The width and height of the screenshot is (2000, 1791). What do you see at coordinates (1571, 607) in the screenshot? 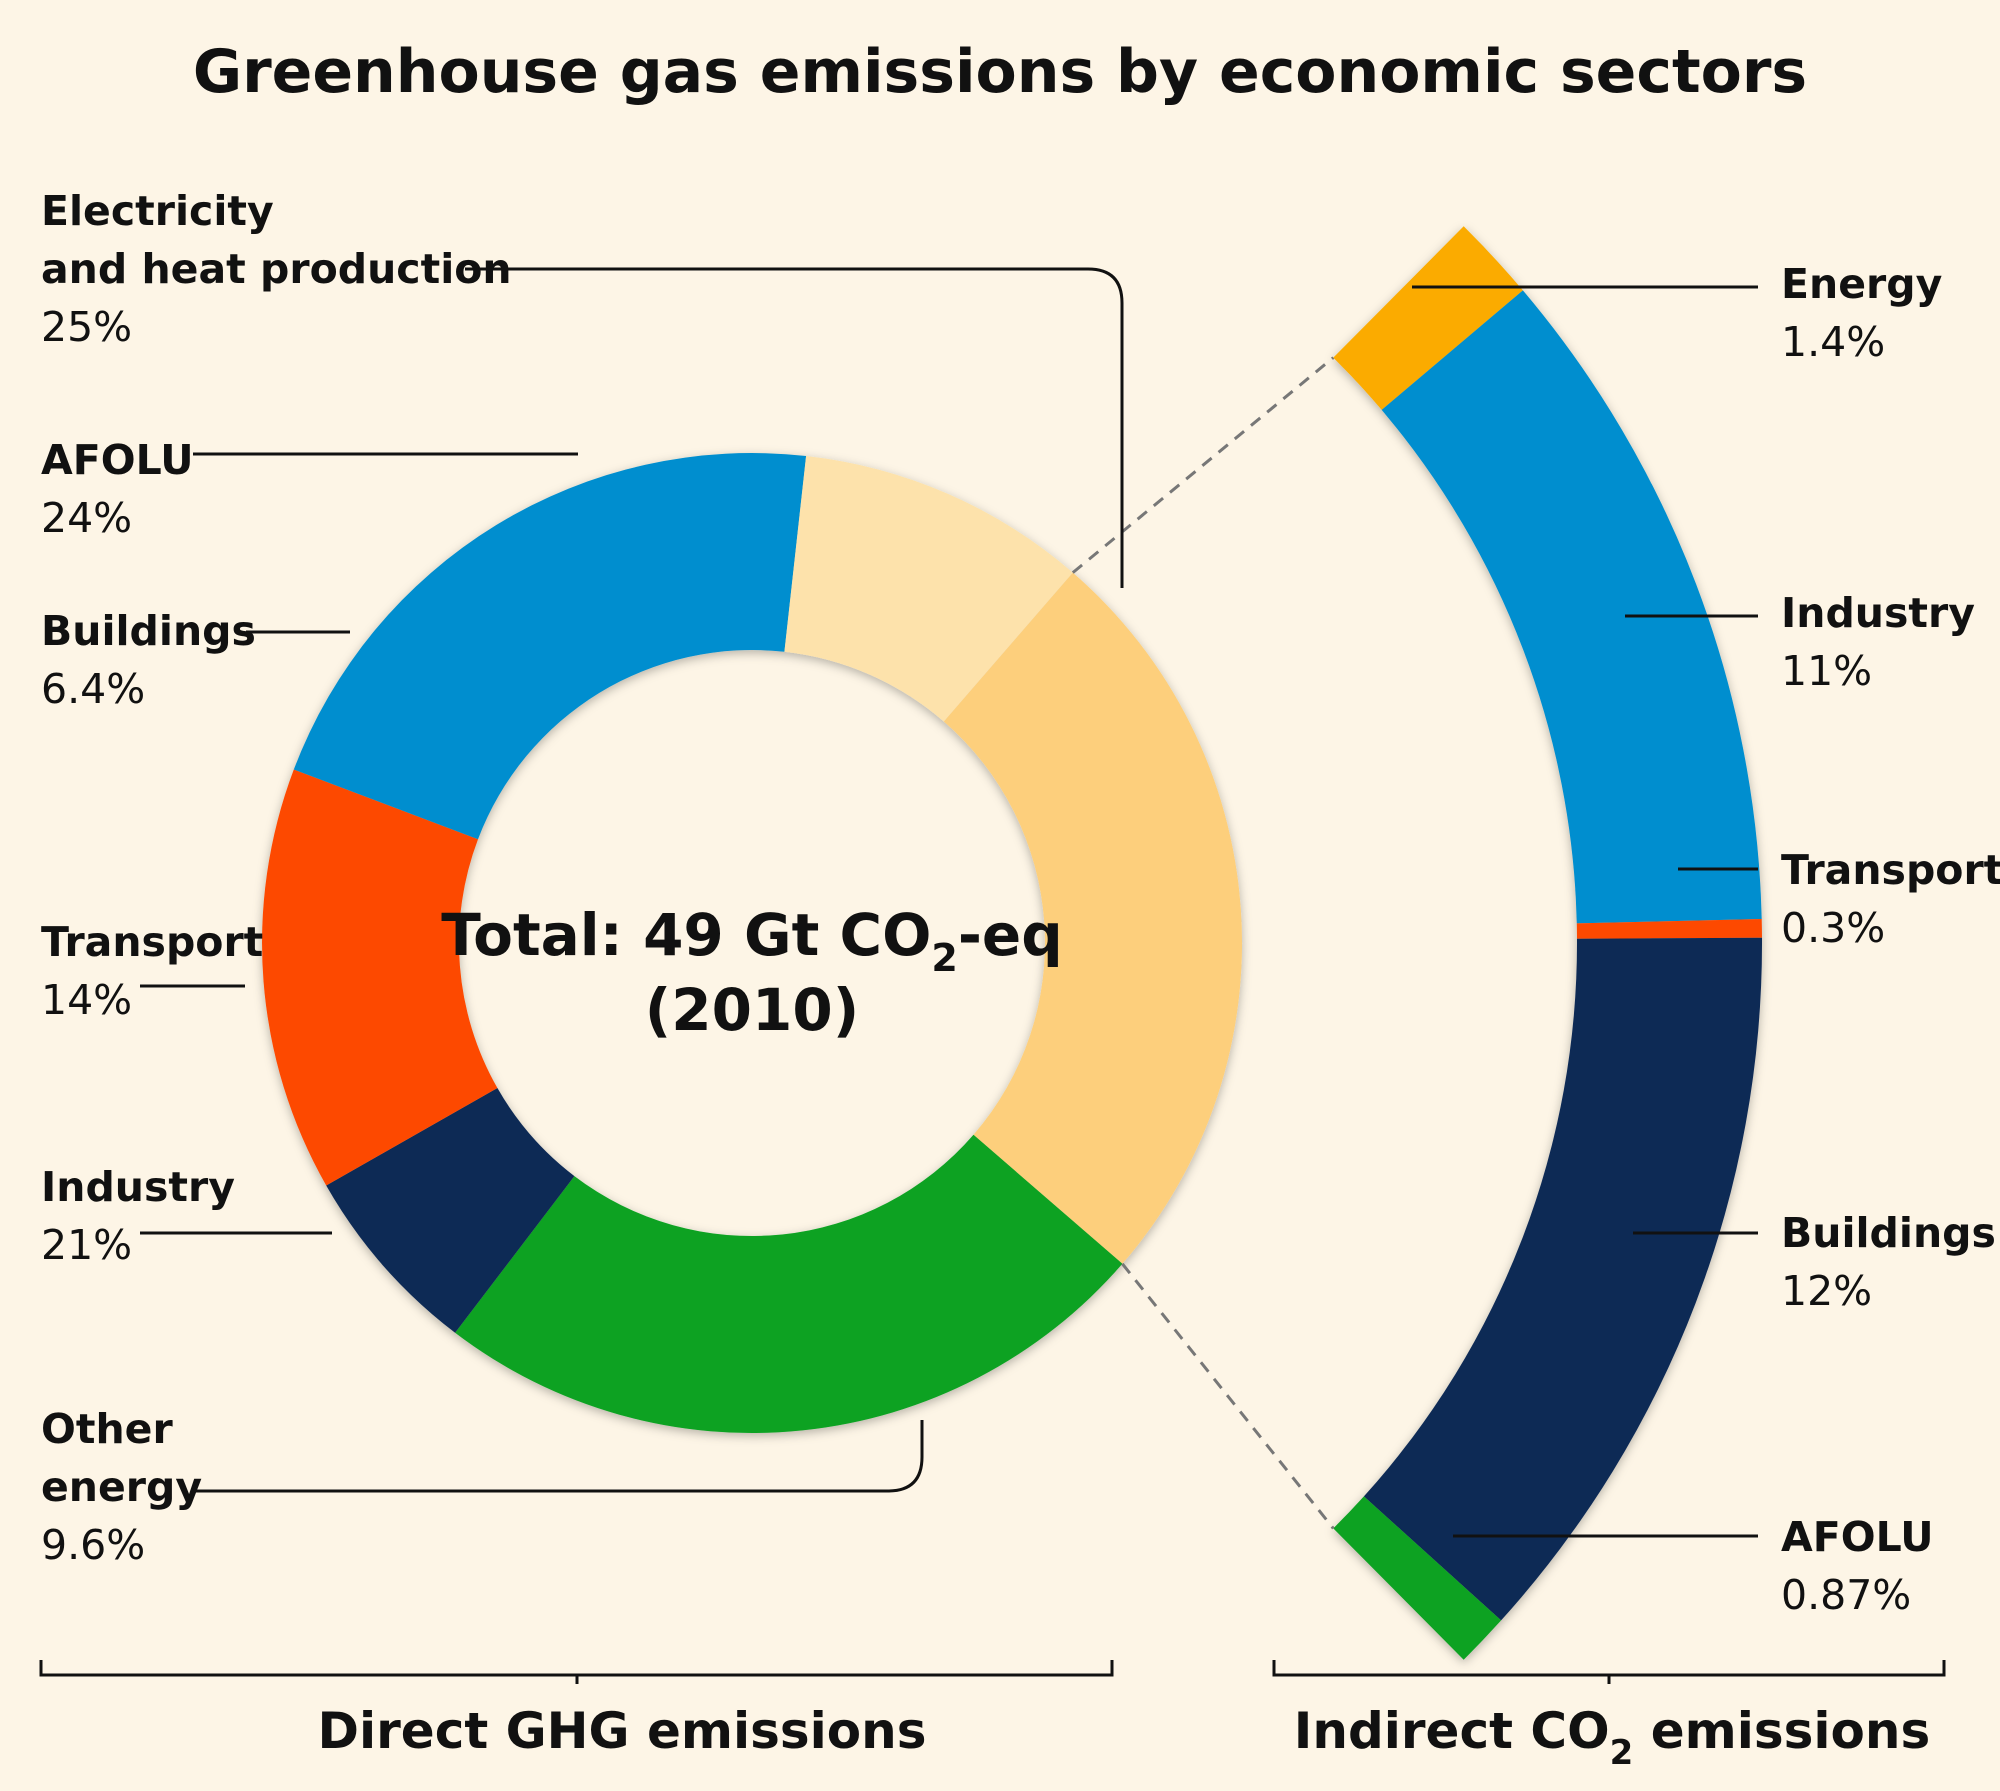
I see `indirect-slice-industry` at bounding box center [1571, 607].